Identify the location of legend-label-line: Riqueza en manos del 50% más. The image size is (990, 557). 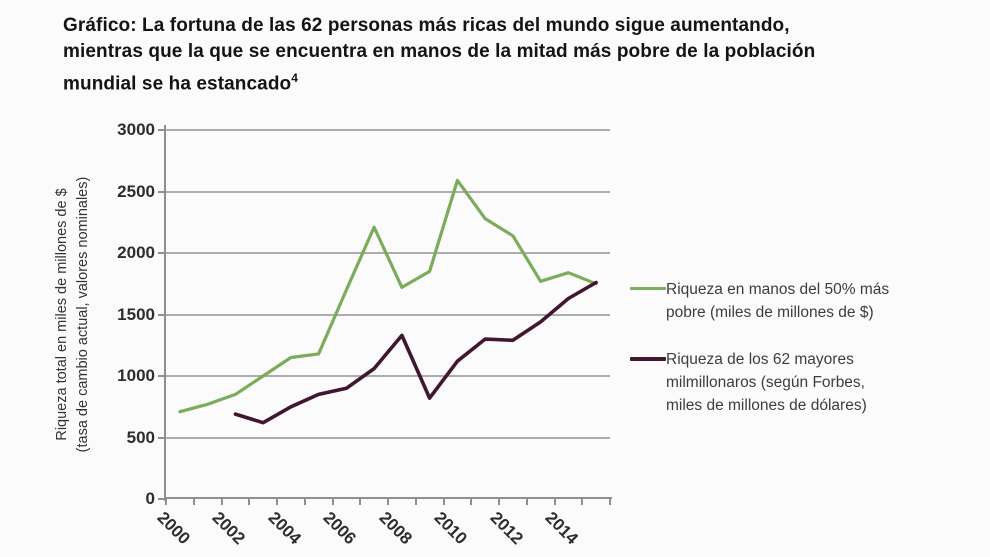
(778, 289).